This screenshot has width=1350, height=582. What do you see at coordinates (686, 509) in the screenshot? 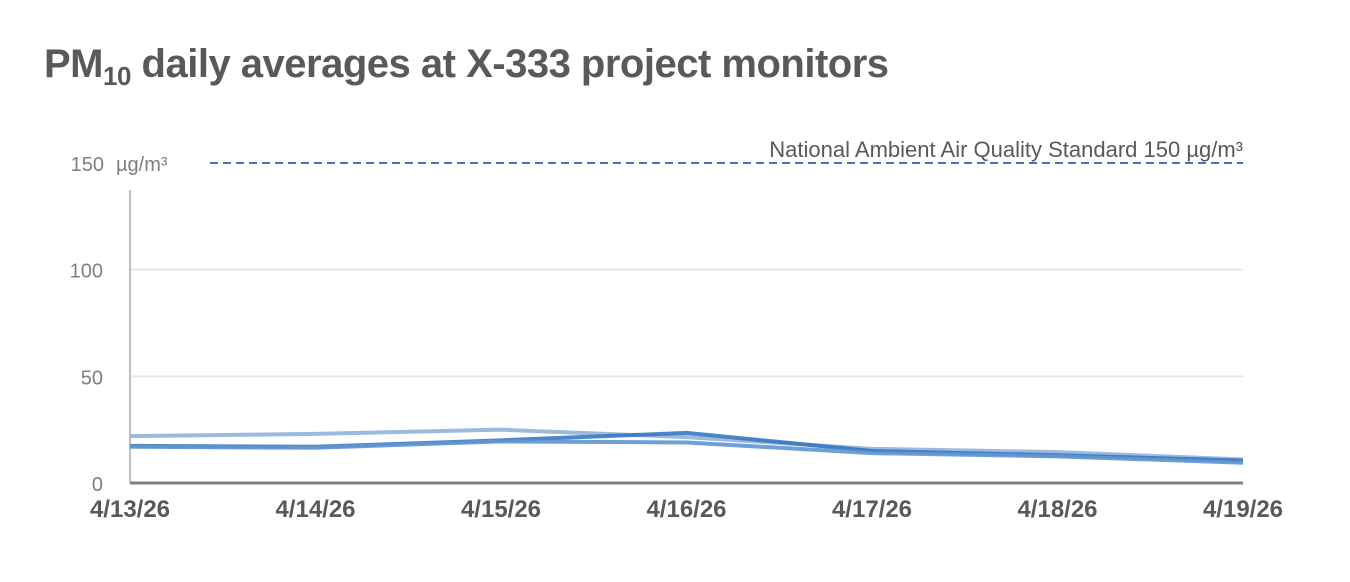
I see `x-tick-label: 4/16/26` at bounding box center [686, 509].